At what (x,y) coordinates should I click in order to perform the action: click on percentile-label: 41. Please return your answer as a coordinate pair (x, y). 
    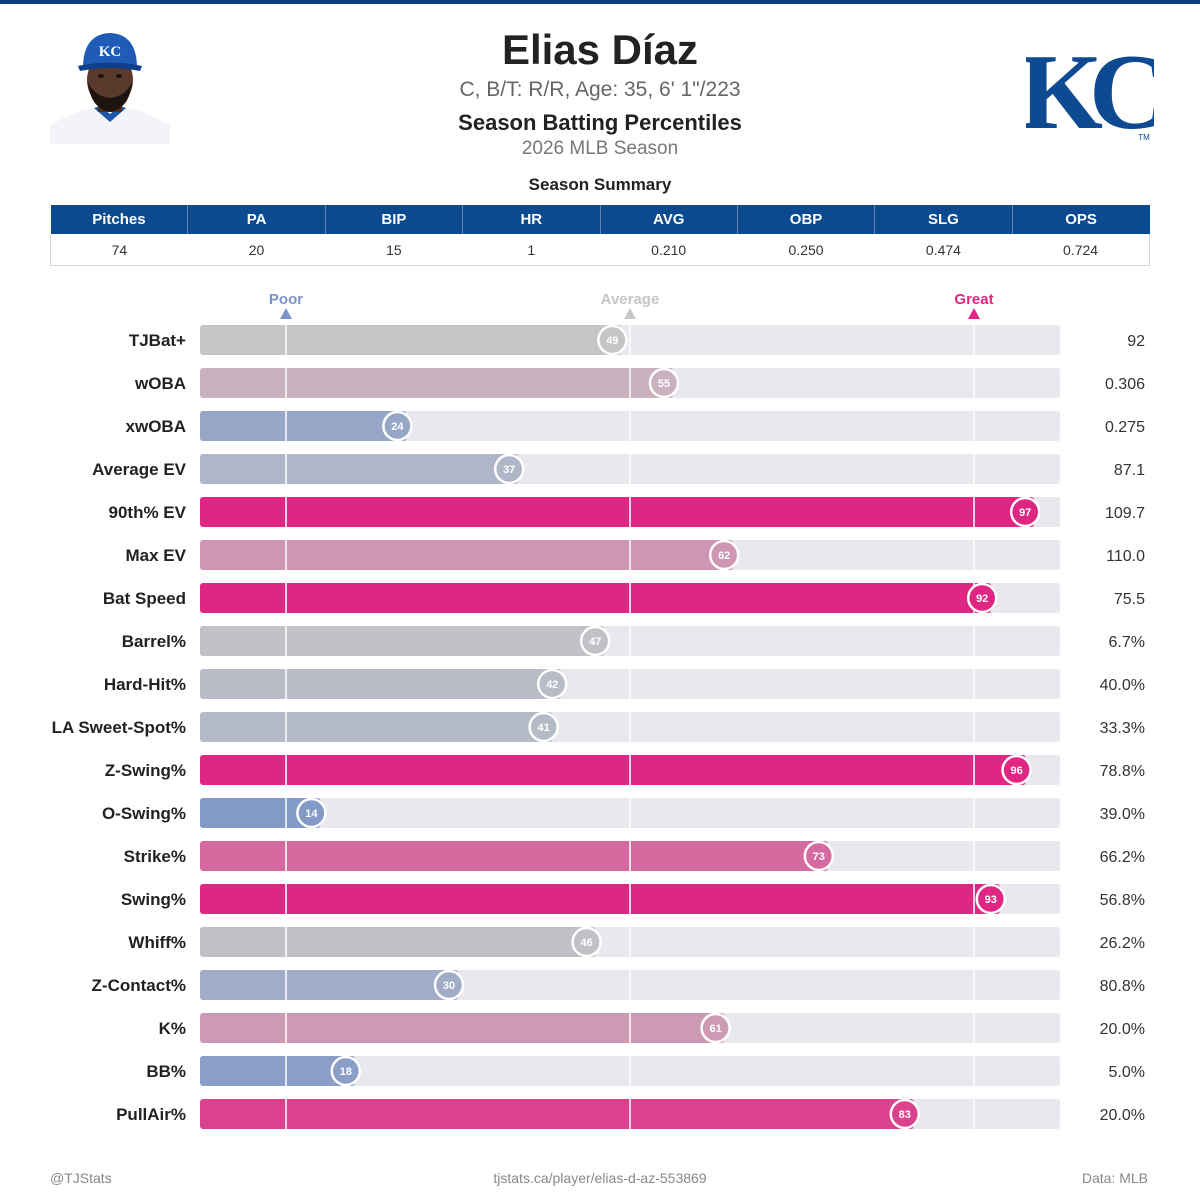
    Looking at the image, I should click on (543, 728).